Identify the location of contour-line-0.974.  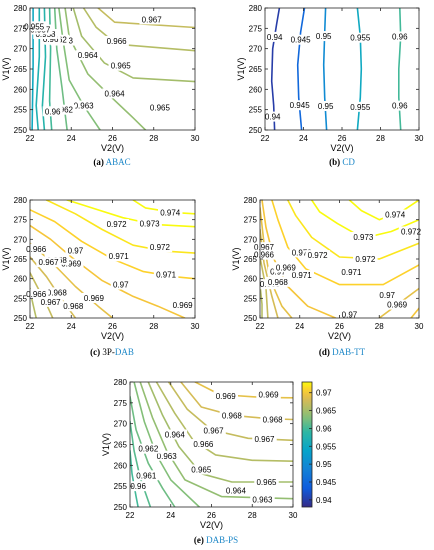
(383, 210).